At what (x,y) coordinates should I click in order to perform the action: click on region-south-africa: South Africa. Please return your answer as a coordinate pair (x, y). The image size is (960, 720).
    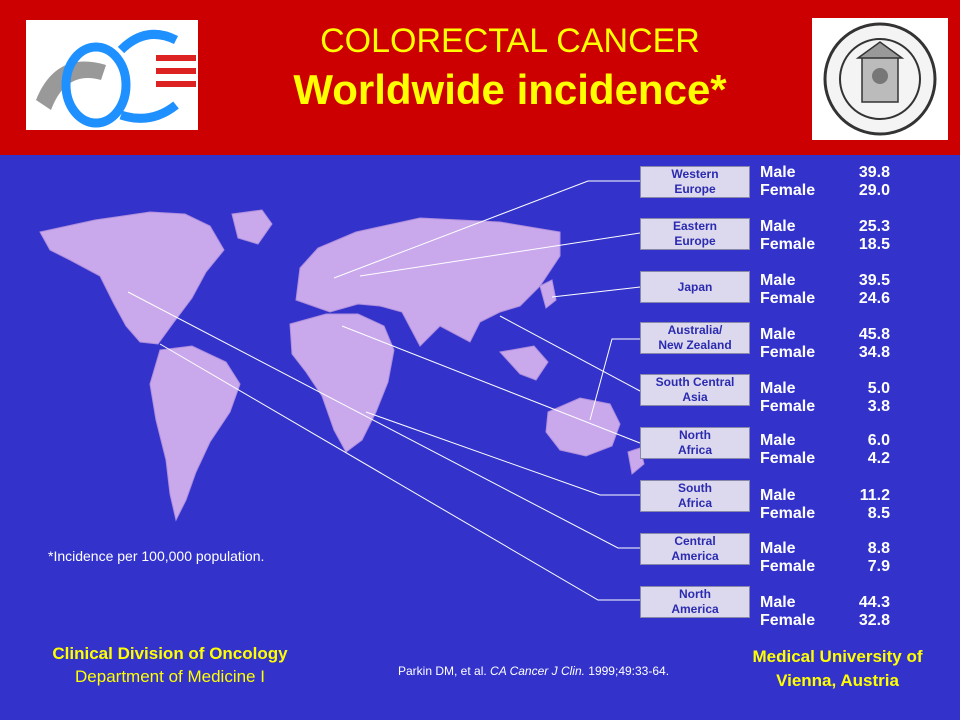
    Looking at the image, I should click on (695, 496).